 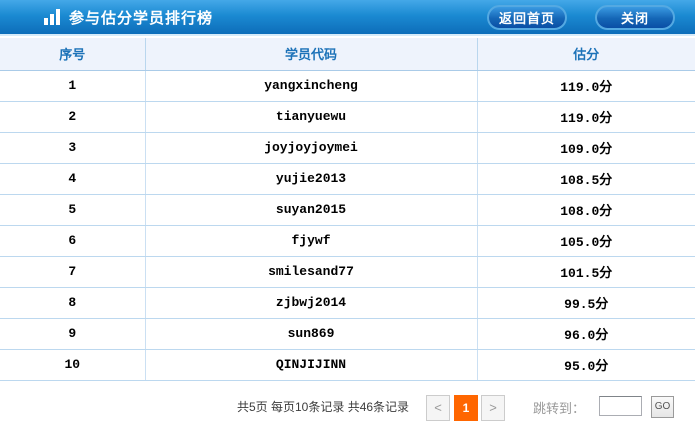 I want to click on rank-cell: 10, so click(x=73, y=365).